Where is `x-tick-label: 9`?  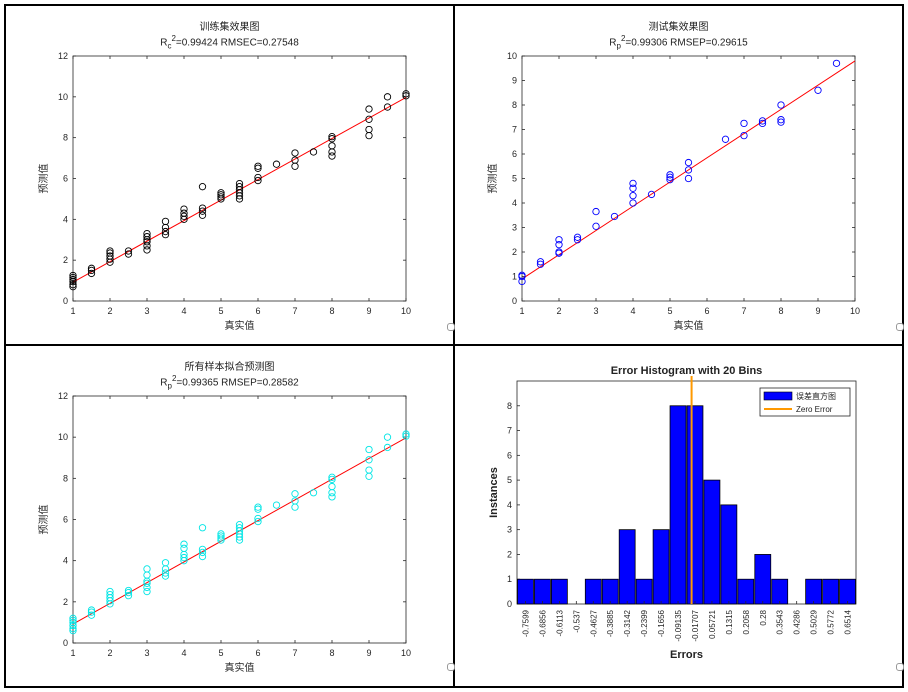
x-tick-label: 9 is located at coordinates (368, 311).